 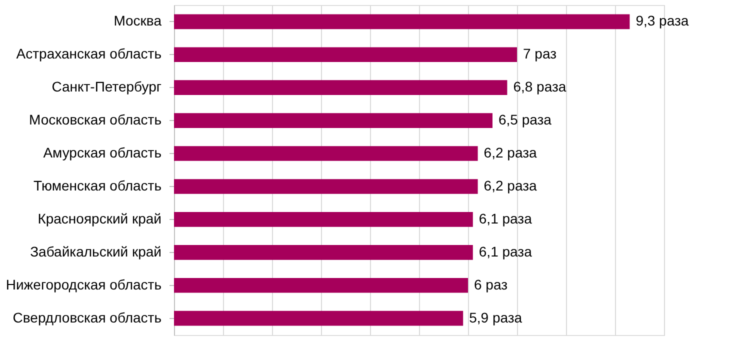 I want to click on data-label: 6,5 раза, so click(x=525, y=120).